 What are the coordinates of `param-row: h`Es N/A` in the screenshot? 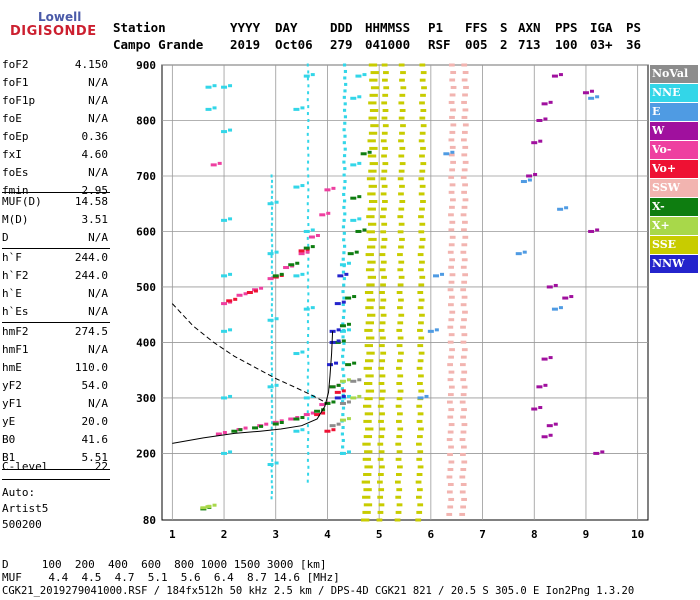 It's located at (55, 314).